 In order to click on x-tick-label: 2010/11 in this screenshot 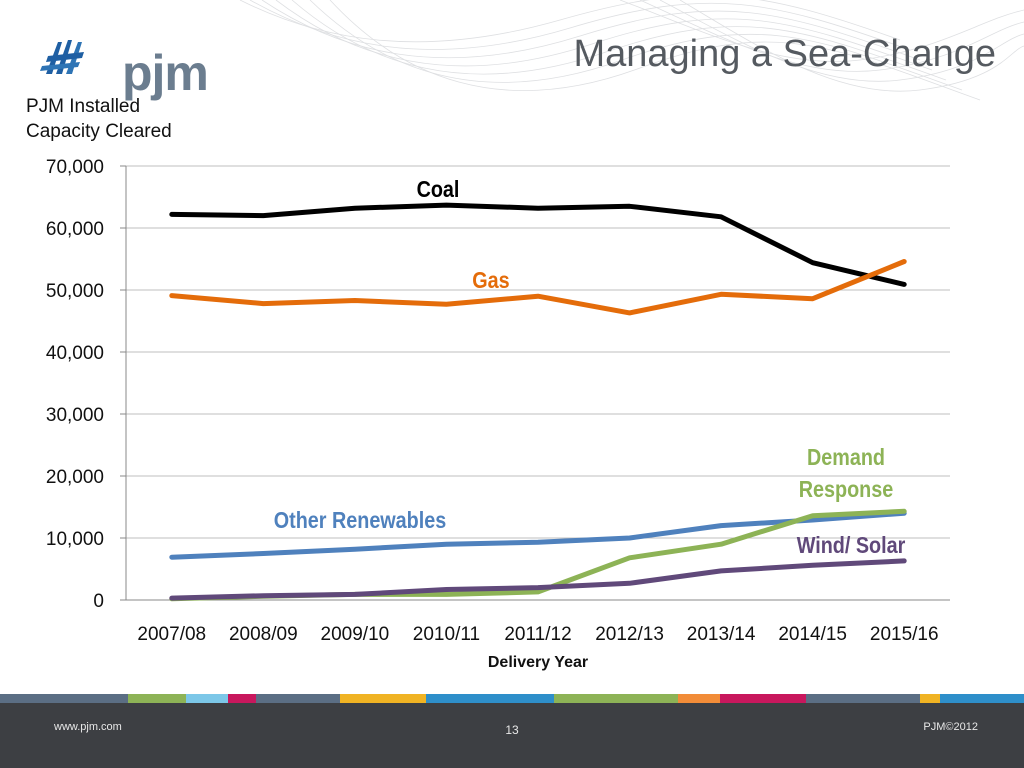, I will do `click(446, 634)`.